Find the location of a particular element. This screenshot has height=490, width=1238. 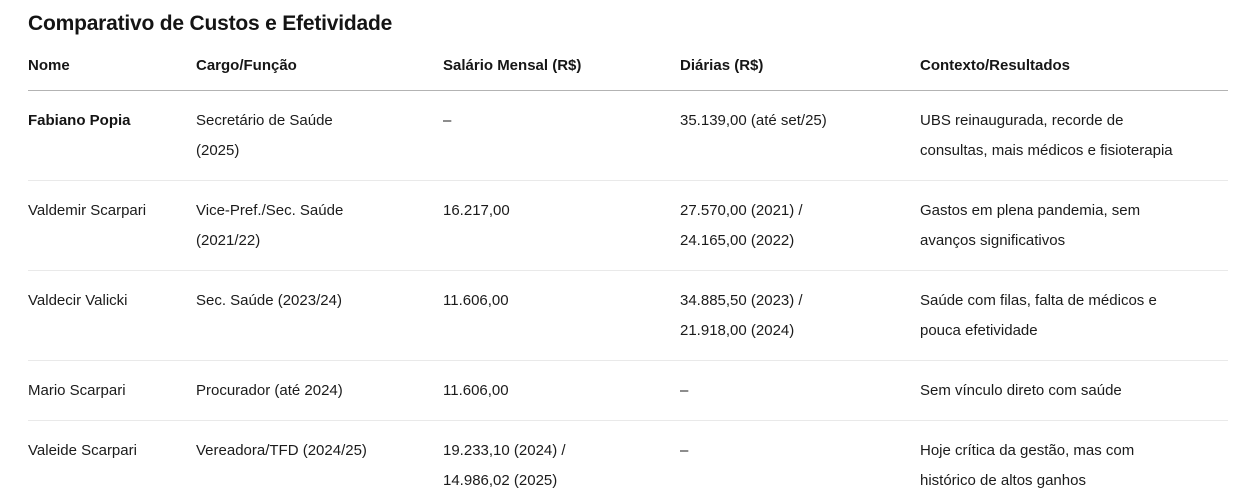

cell-cargo: Procurador (até 2024) is located at coordinates (319, 390).